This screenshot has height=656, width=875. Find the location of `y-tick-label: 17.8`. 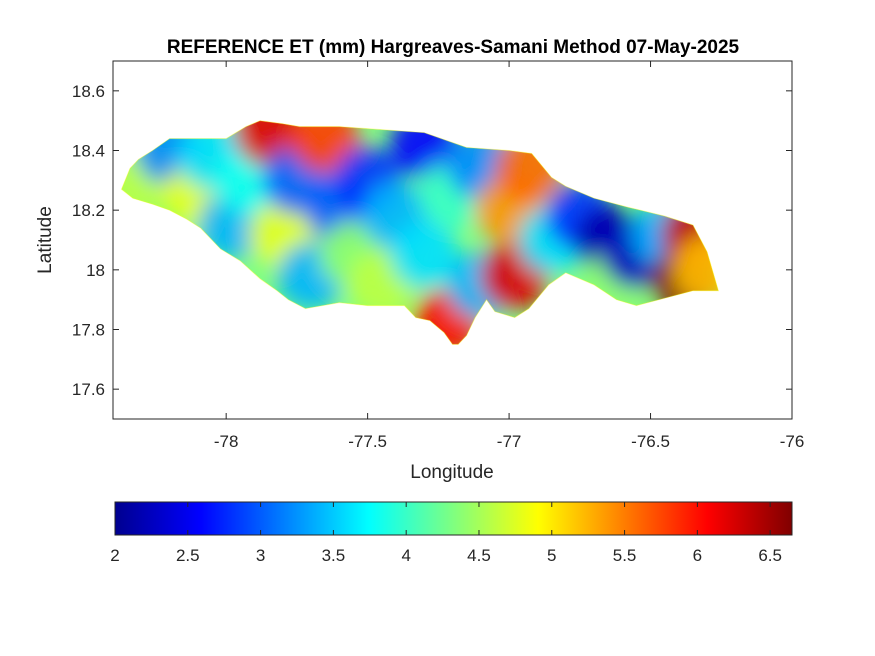

y-tick-label: 17.8 is located at coordinates (88, 330).